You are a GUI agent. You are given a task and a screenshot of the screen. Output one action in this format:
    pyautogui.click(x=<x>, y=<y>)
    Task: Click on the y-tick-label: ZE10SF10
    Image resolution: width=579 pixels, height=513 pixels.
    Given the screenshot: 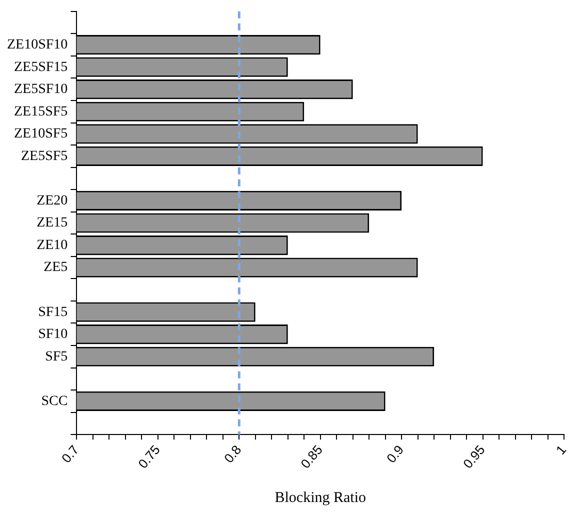 What is the action you would take?
    pyautogui.click(x=37, y=44)
    